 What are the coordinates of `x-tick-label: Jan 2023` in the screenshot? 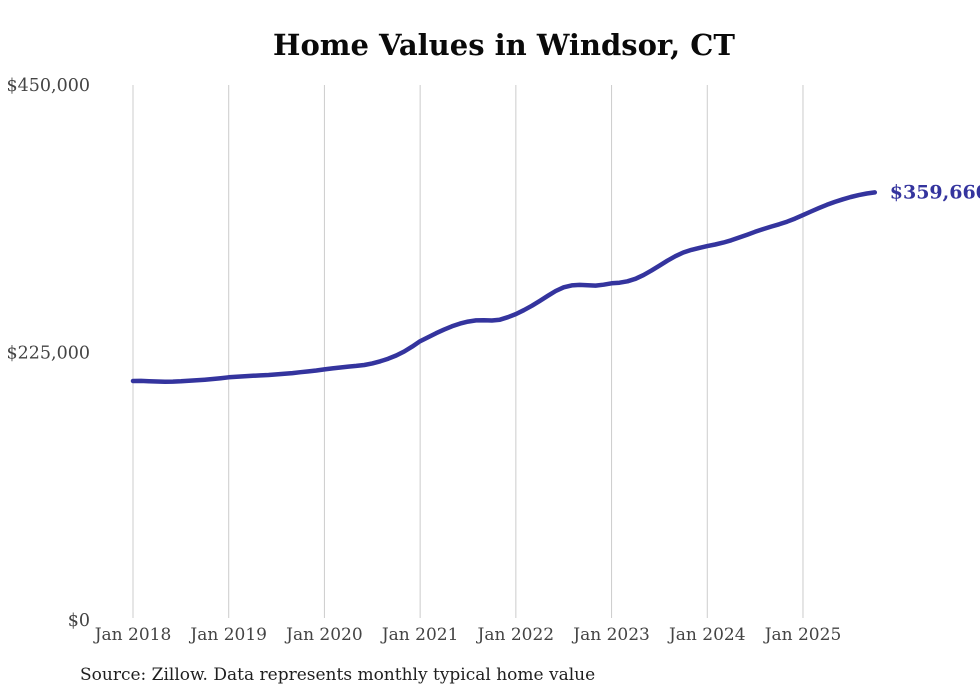 It's located at (610, 635).